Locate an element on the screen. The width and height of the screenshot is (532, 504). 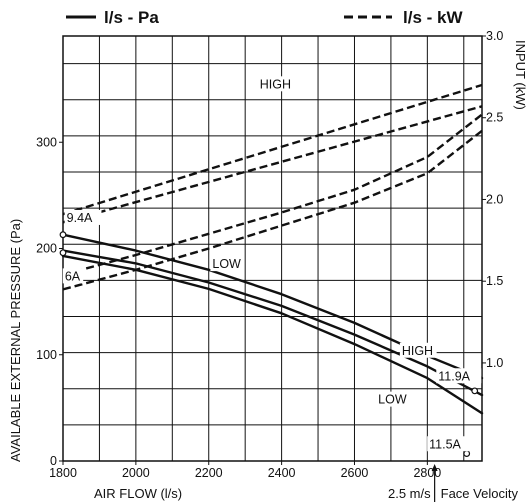
annotation-label: 6A is located at coordinates (73, 276).